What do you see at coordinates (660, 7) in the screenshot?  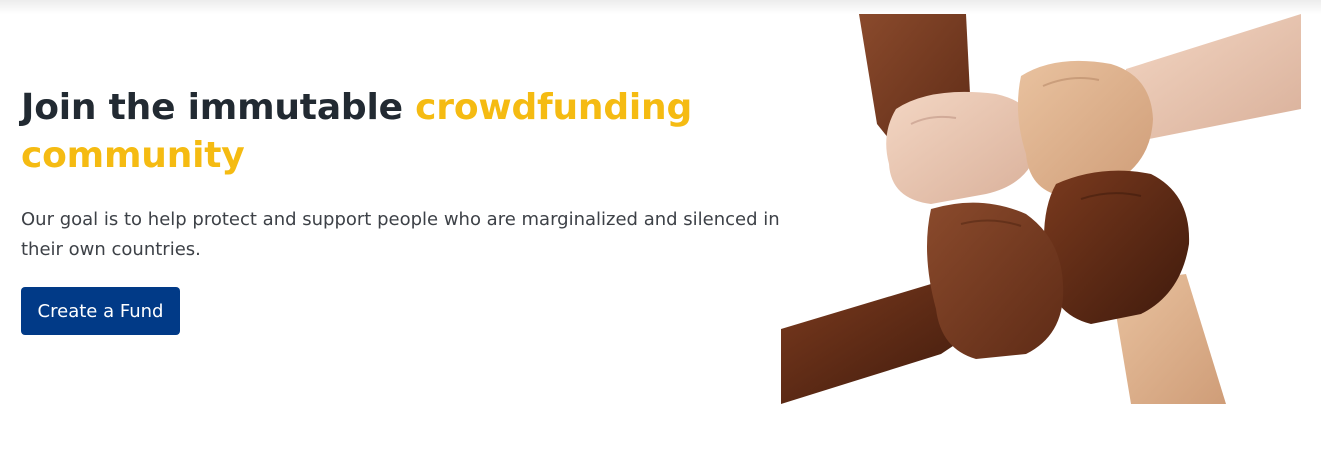 I see `header-shadow` at bounding box center [660, 7].